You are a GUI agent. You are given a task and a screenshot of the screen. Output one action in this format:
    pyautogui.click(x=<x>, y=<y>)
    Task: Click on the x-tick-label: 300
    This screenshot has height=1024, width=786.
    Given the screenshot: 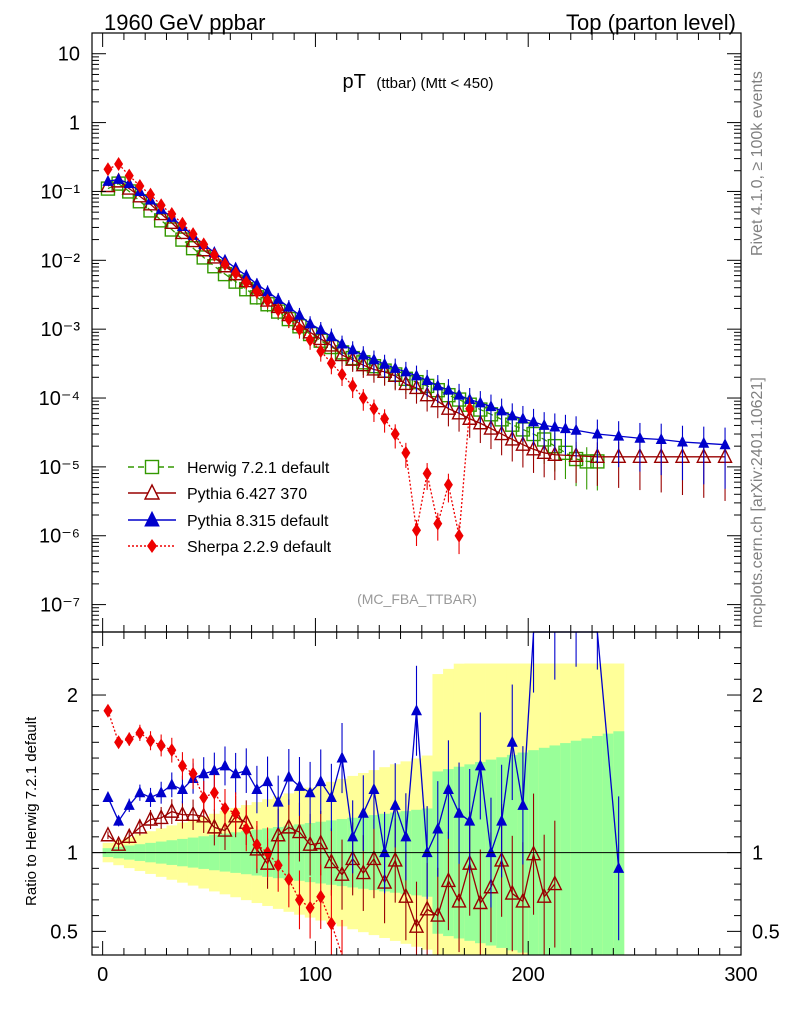 What is the action you would take?
    pyautogui.click(x=740, y=975)
    